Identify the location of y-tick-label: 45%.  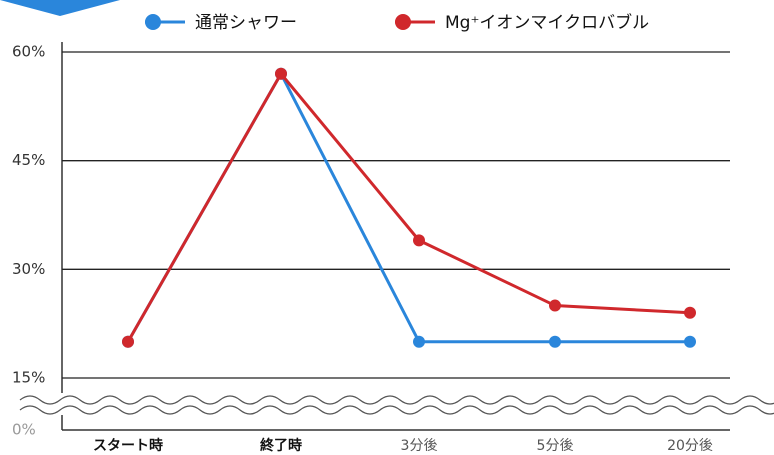
(28, 160).